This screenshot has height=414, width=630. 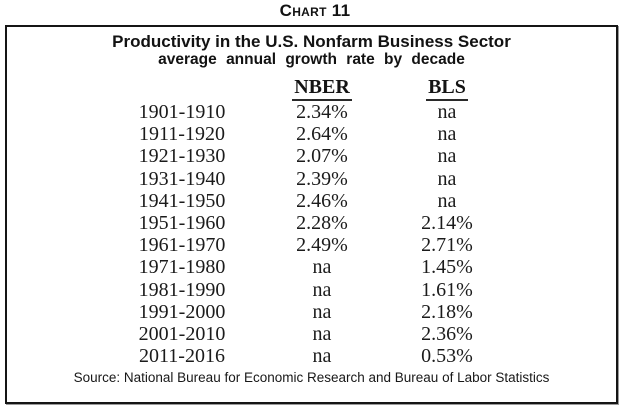 What do you see at coordinates (447, 311) in the screenshot?
I see `bls-value: 2.18%` at bounding box center [447, 311].